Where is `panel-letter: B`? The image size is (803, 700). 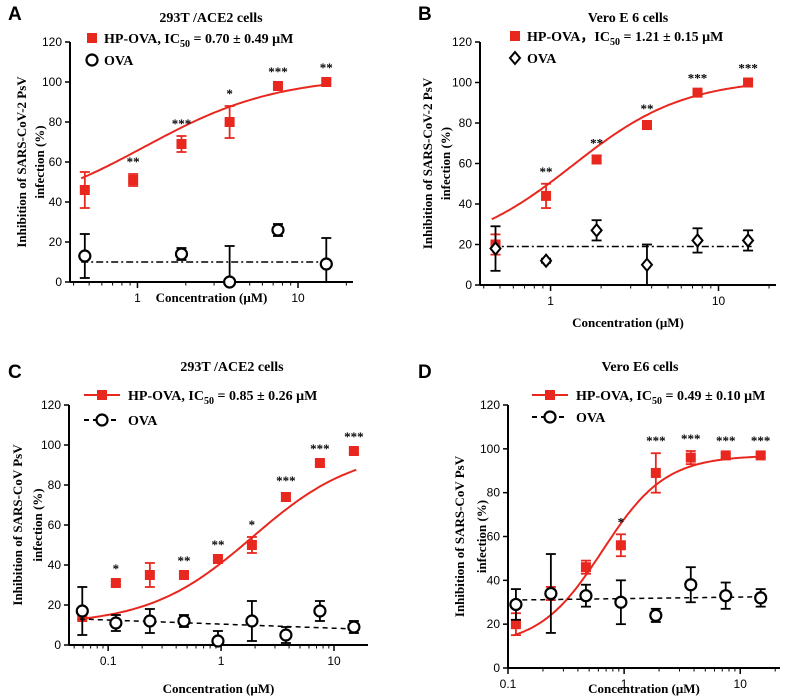
panel-letter: B is located at coordinates (425, 14).